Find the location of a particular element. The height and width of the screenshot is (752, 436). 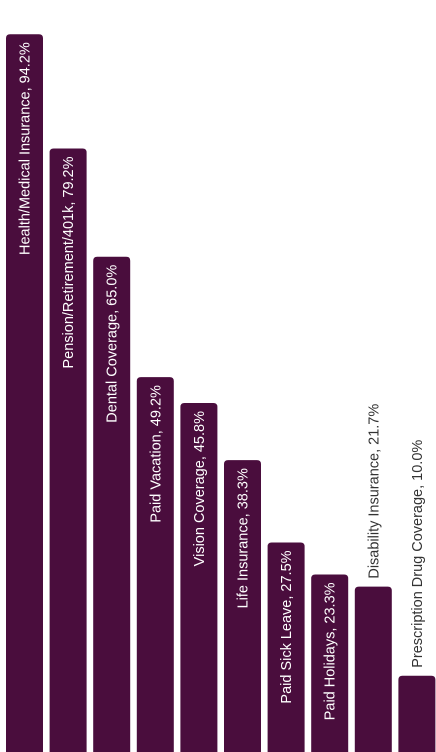

bar-vision-coverage is located at coordinates (199, 577).